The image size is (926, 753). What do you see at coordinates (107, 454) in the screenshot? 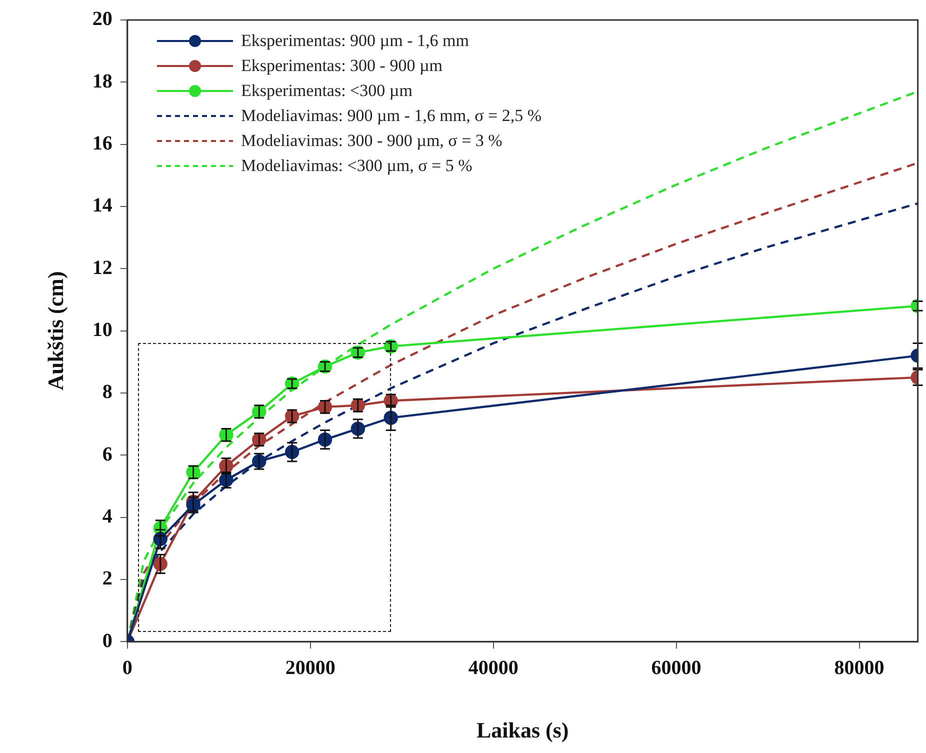
I see `y-tick-label: 6` at bounding box center [107, 454].